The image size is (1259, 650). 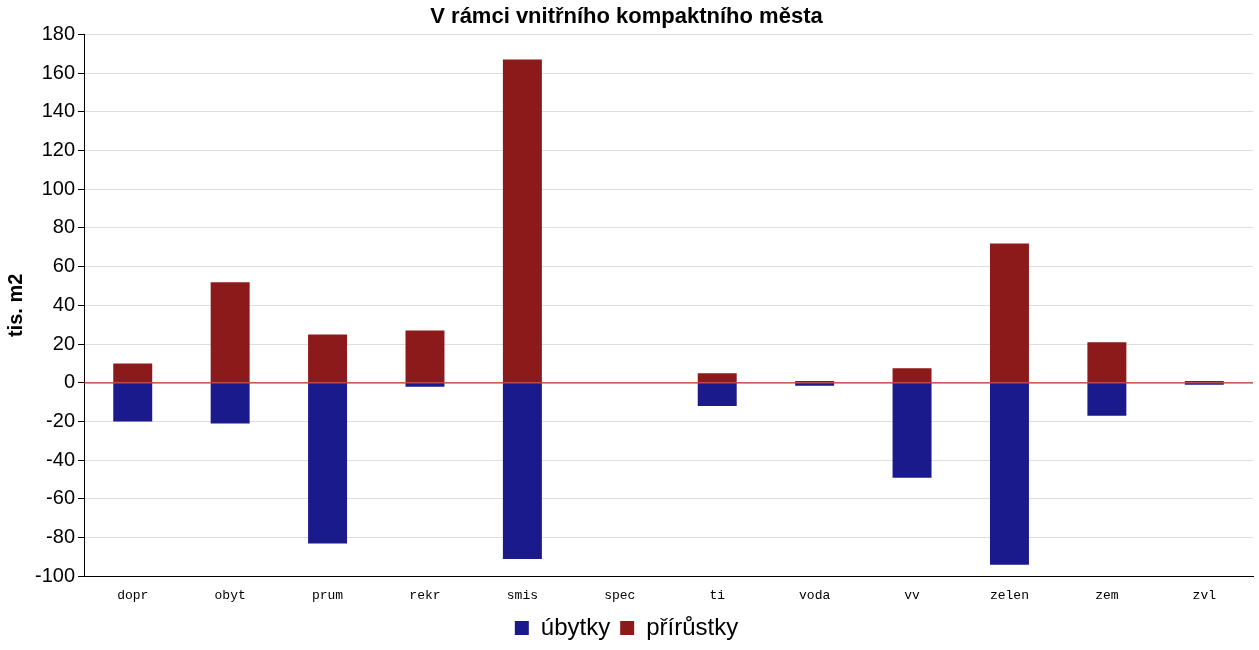 I want to click on y-tick-label: 80, so click(x=64, y=226).